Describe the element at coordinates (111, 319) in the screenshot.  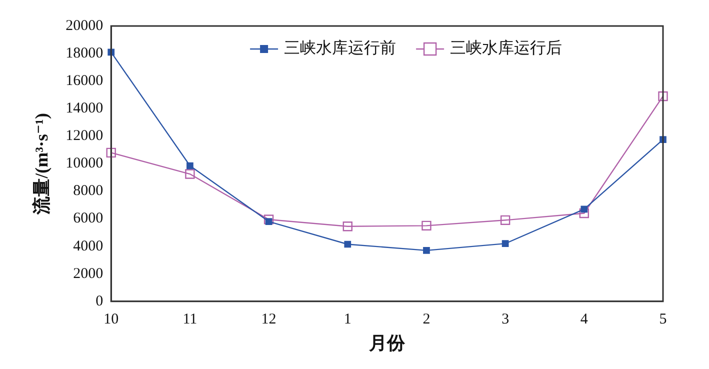
I see `x-tick-label: 10` at that location.